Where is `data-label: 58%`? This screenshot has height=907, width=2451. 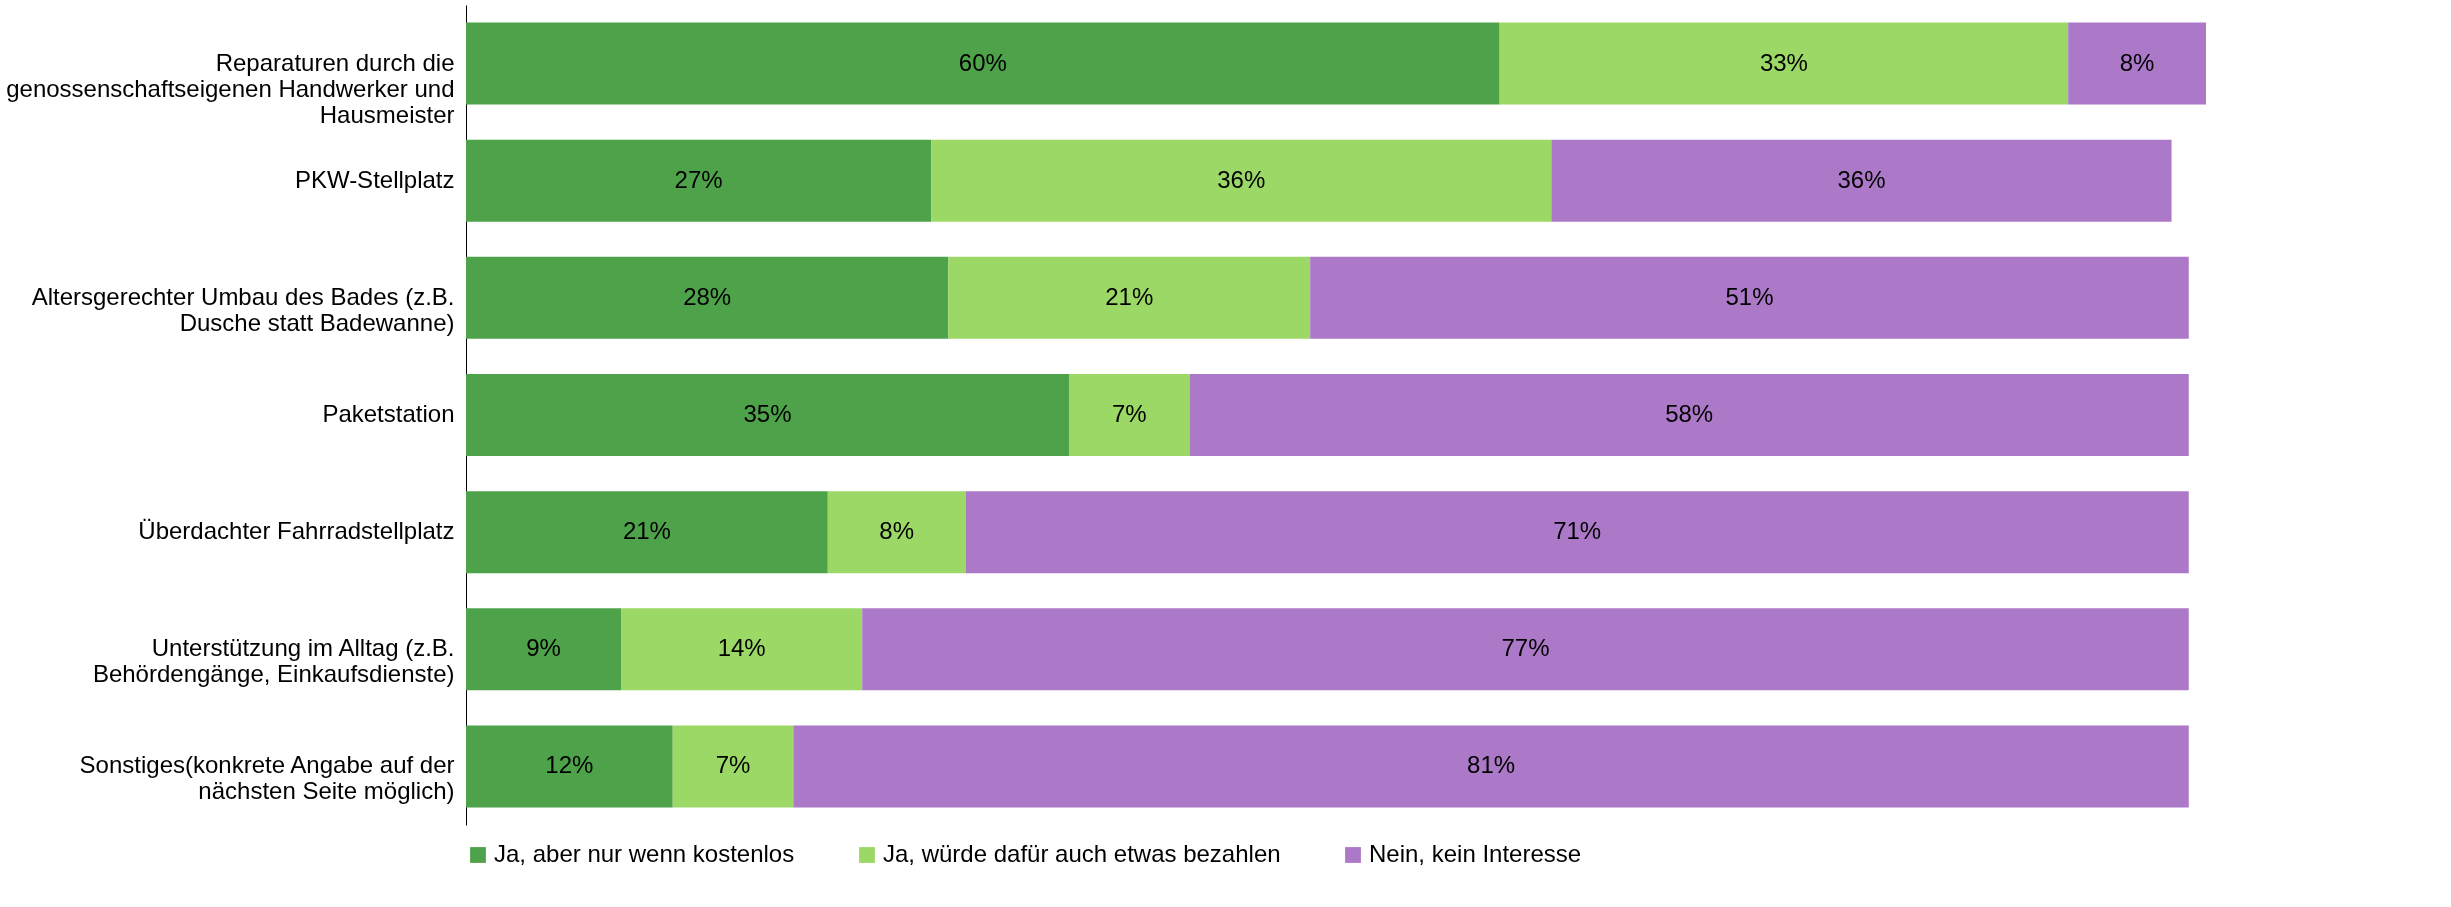
data-label: 58% is located at coordinates (1689, 413).